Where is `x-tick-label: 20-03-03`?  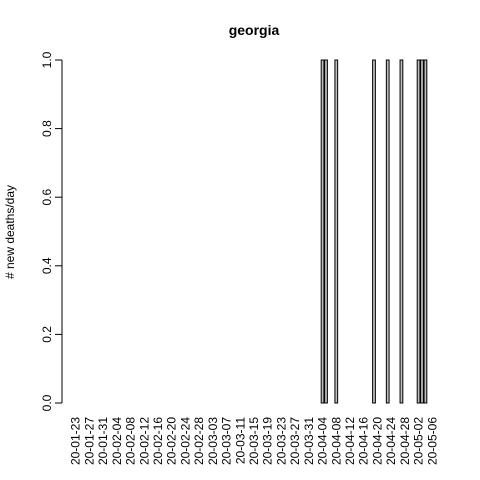 x-tick-label: 20-03-03 is located at coordinates (213, 441).